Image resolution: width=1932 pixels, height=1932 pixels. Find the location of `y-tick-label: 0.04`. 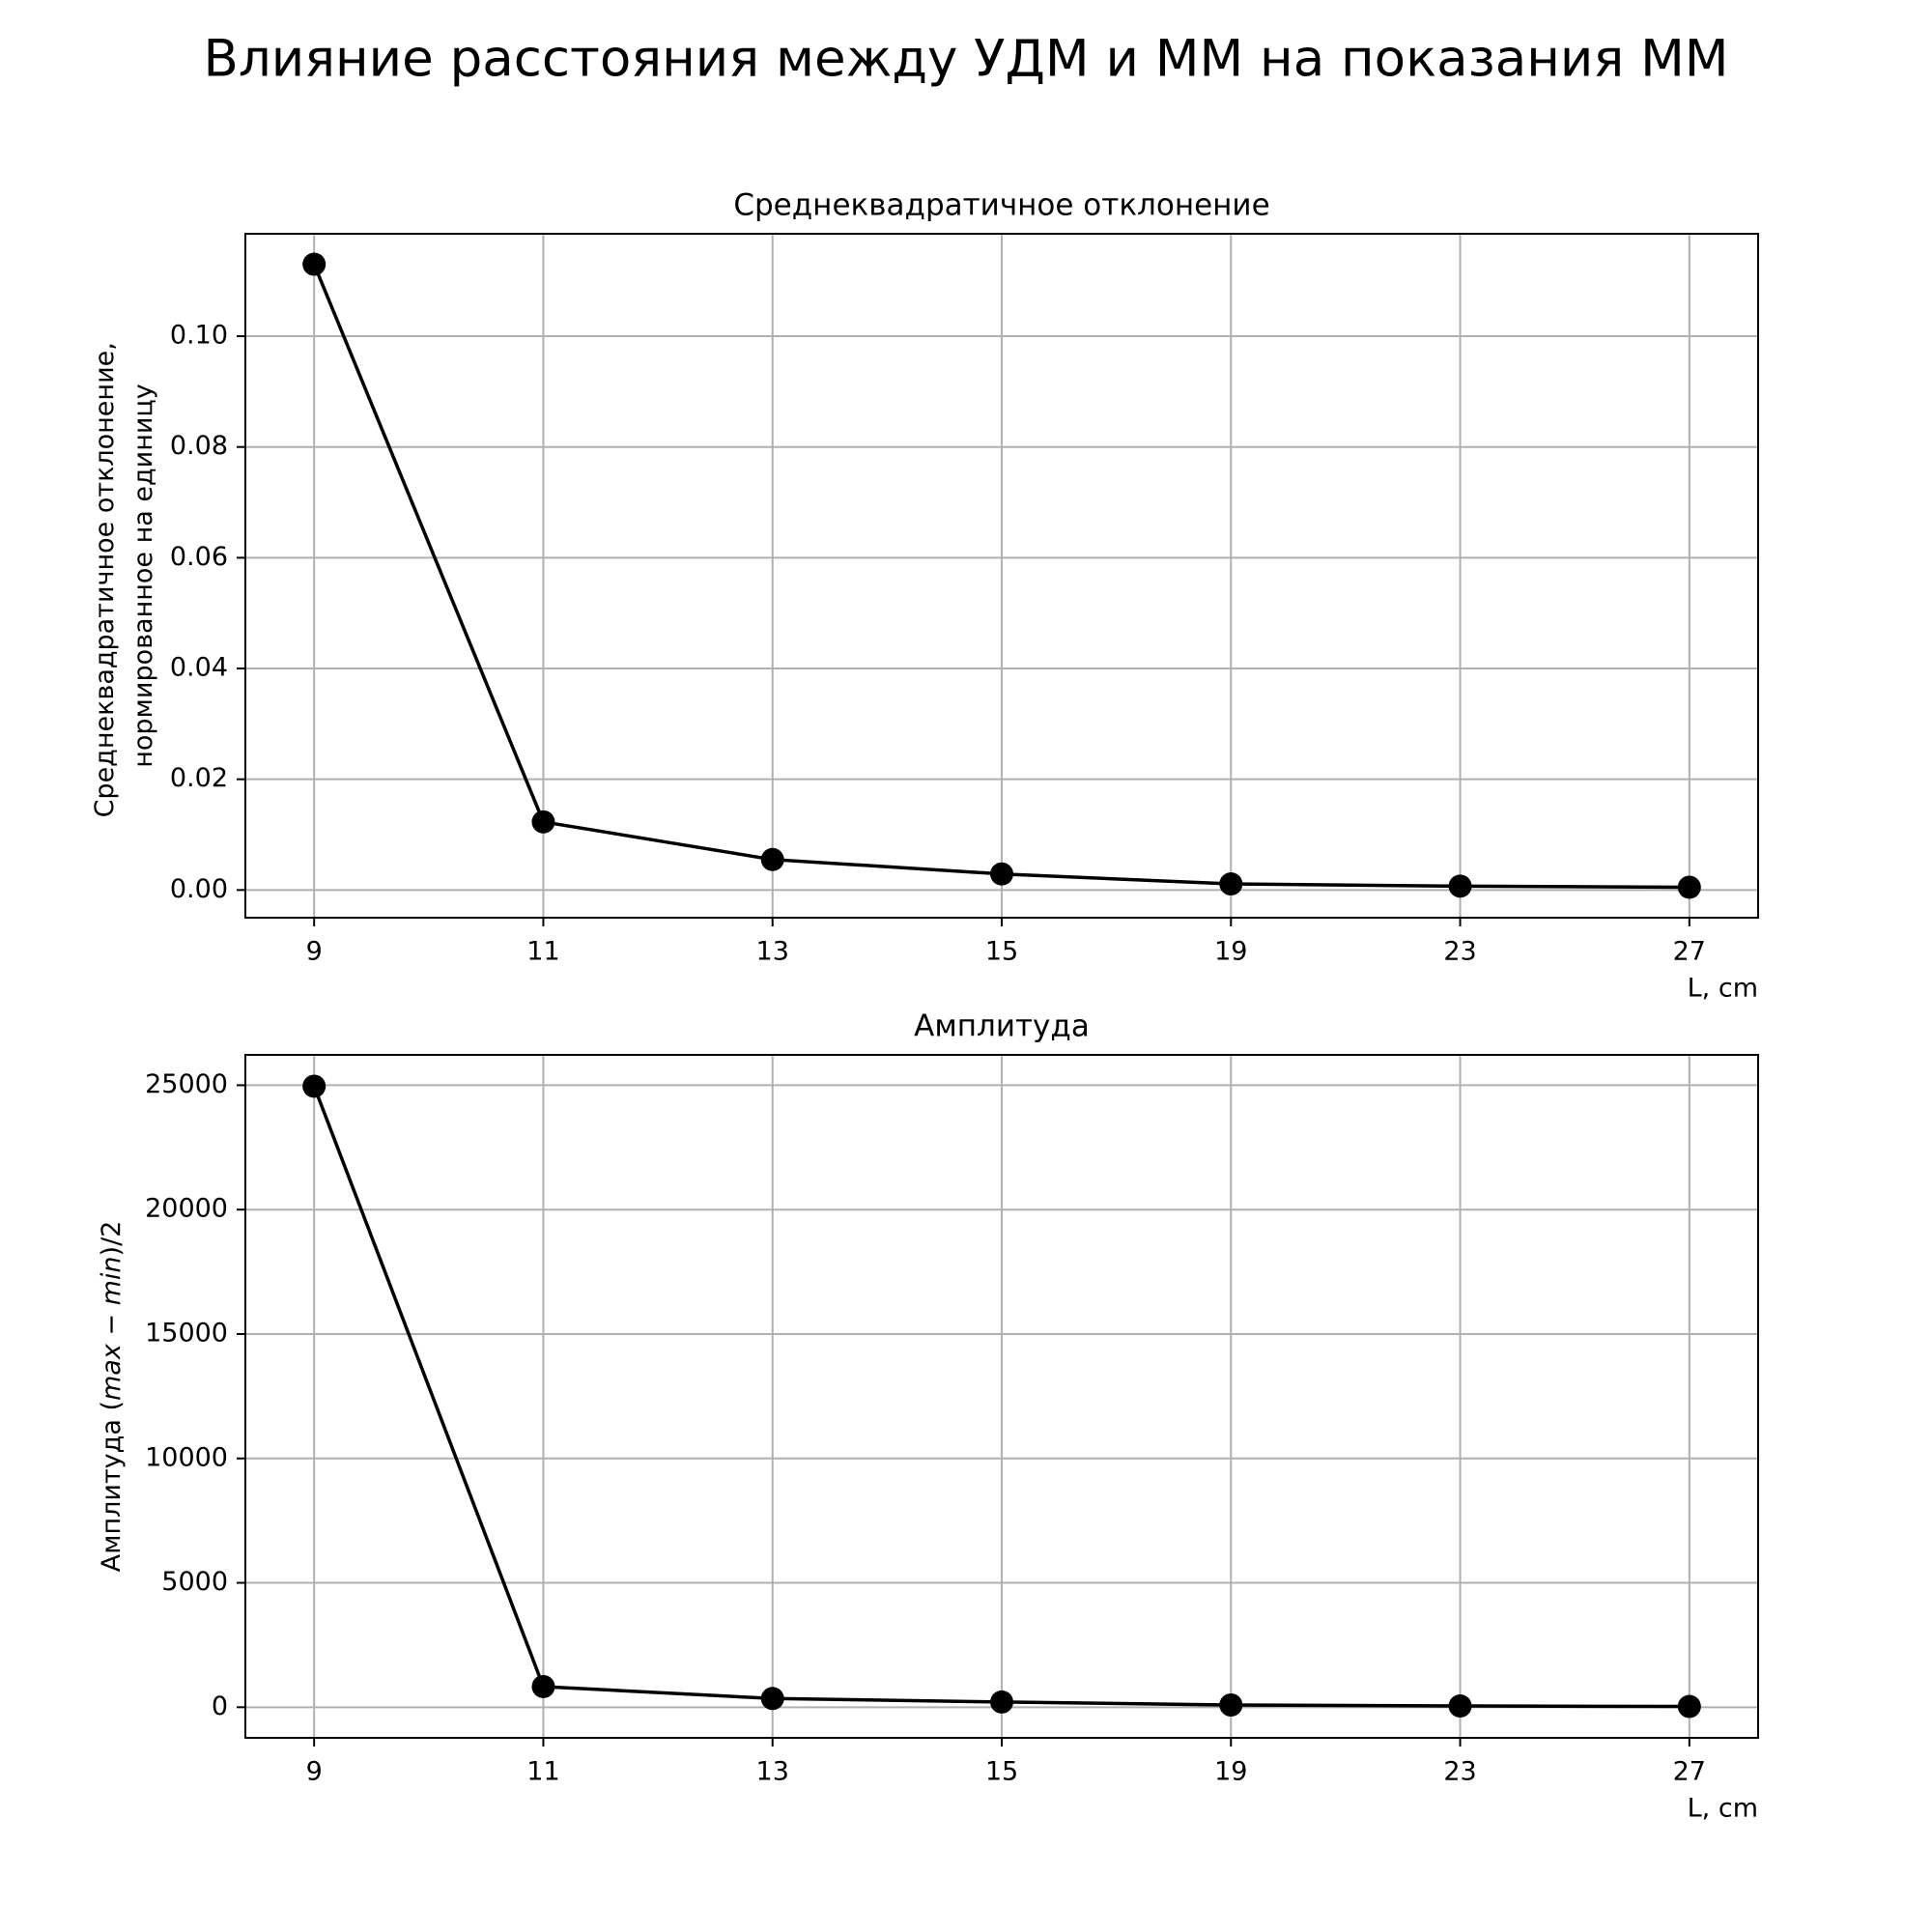

y-tick-label: 0.04 is located at coordinates (199, 668).